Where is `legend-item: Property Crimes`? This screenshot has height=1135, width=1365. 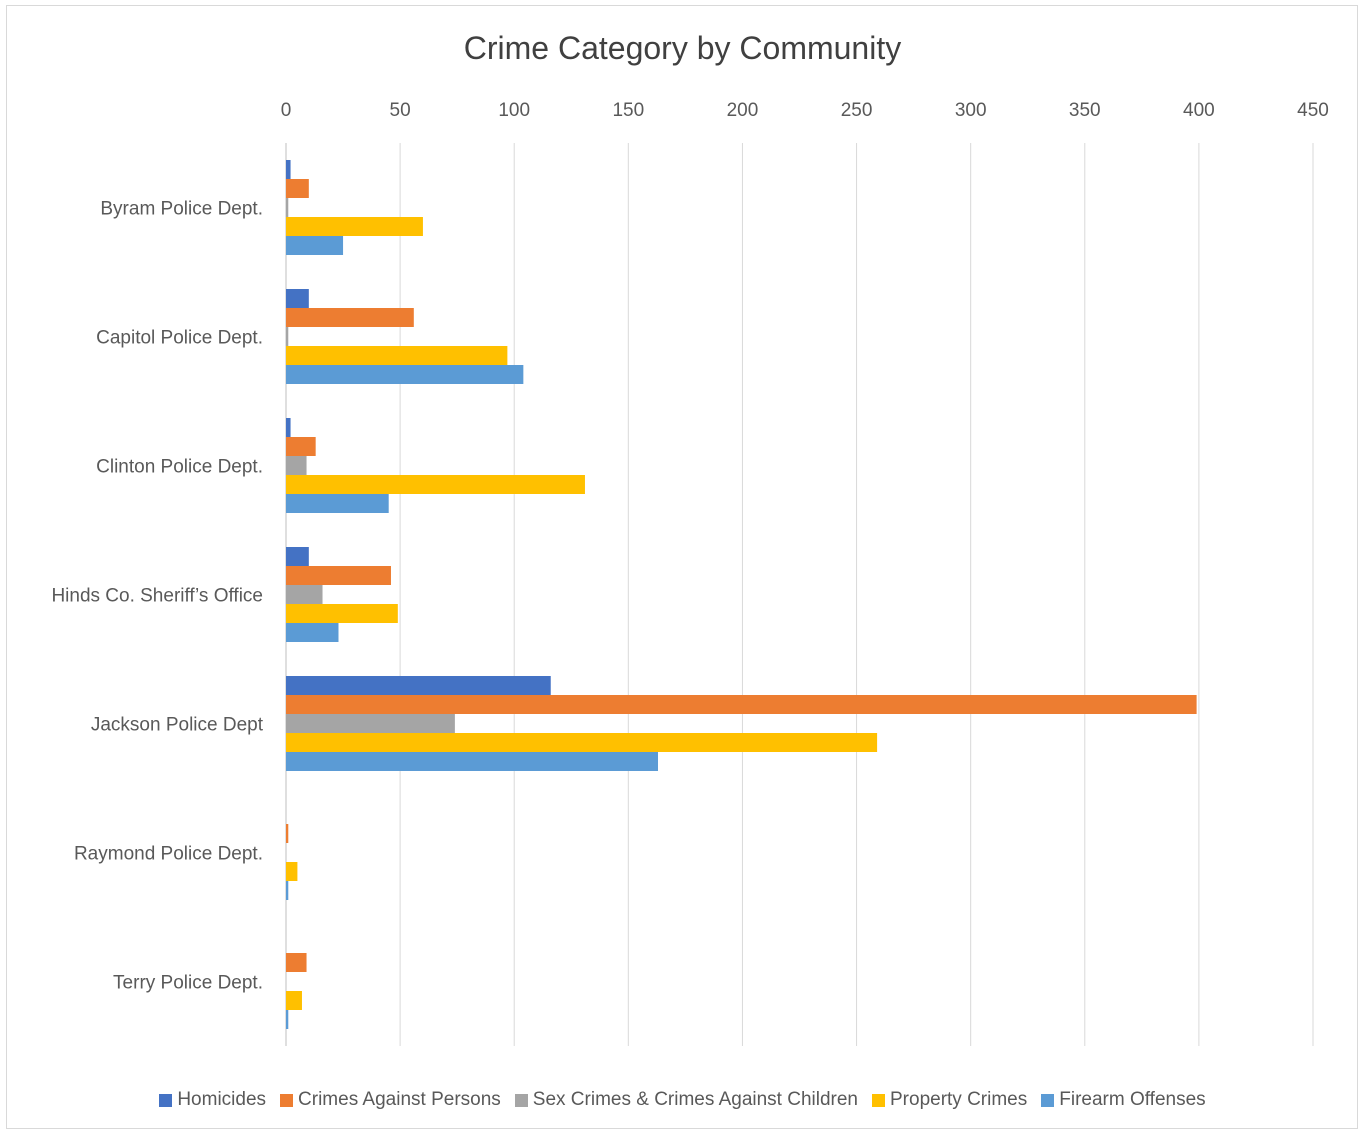 legend-item: Property Crimes is located at coordinates (949, 1100).